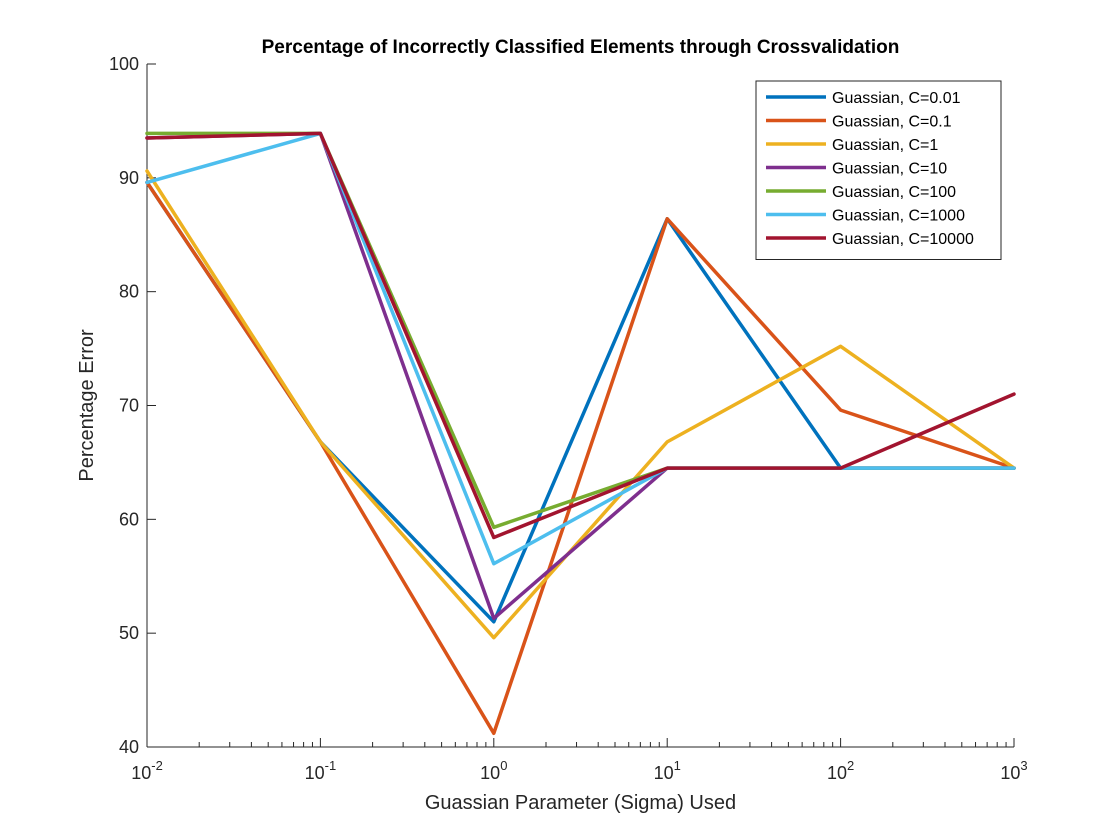 The image size is (1120, 840). I want to click on legend-label: Guassian, C=100, so click(894, 192).